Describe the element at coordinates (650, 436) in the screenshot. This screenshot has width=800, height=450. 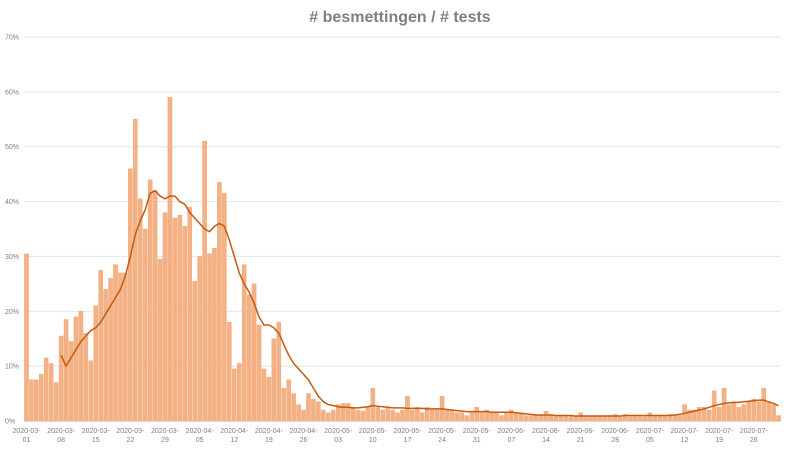
I see `x-tick-label: 2020-07-05` at that location.